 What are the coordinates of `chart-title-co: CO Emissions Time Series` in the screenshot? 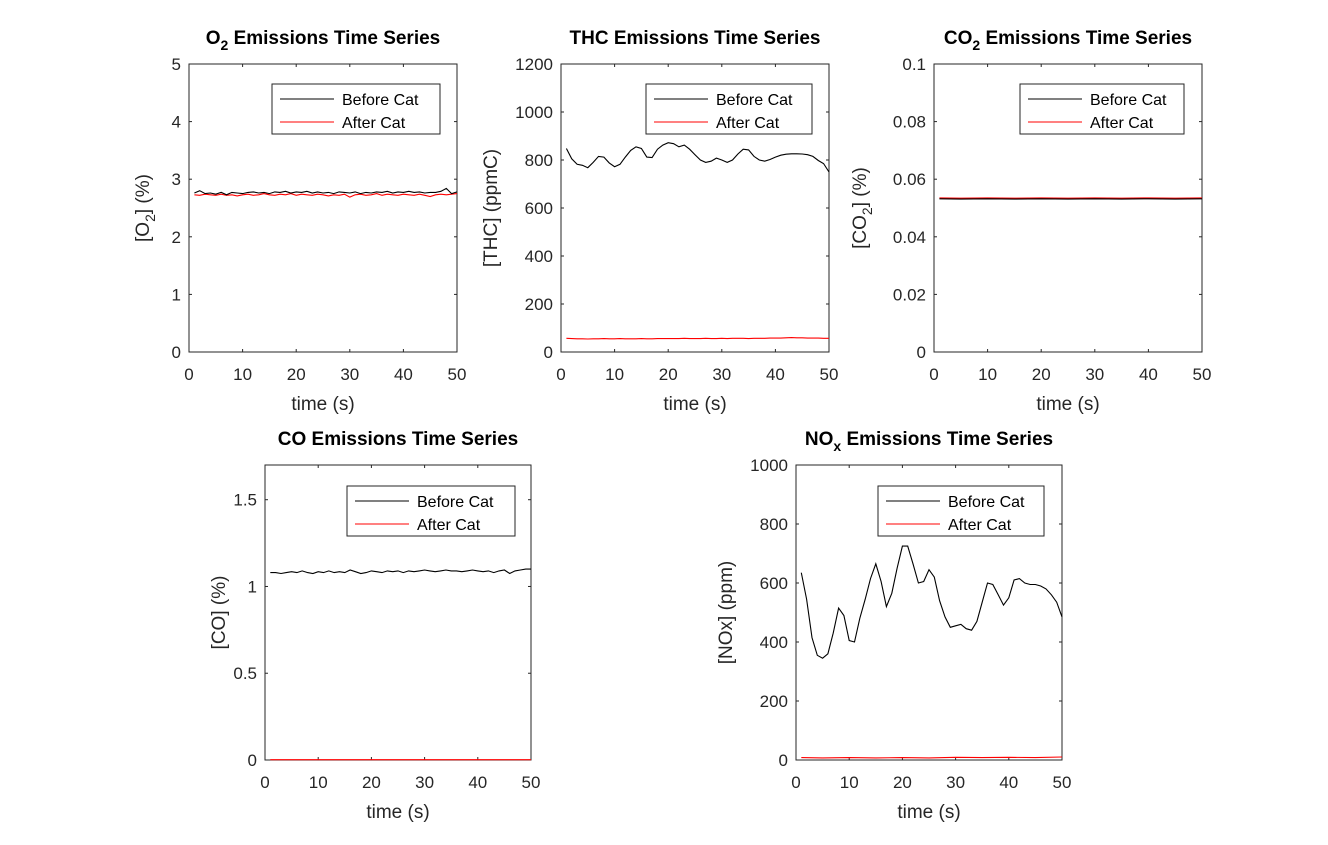 It's located at (398, 439).